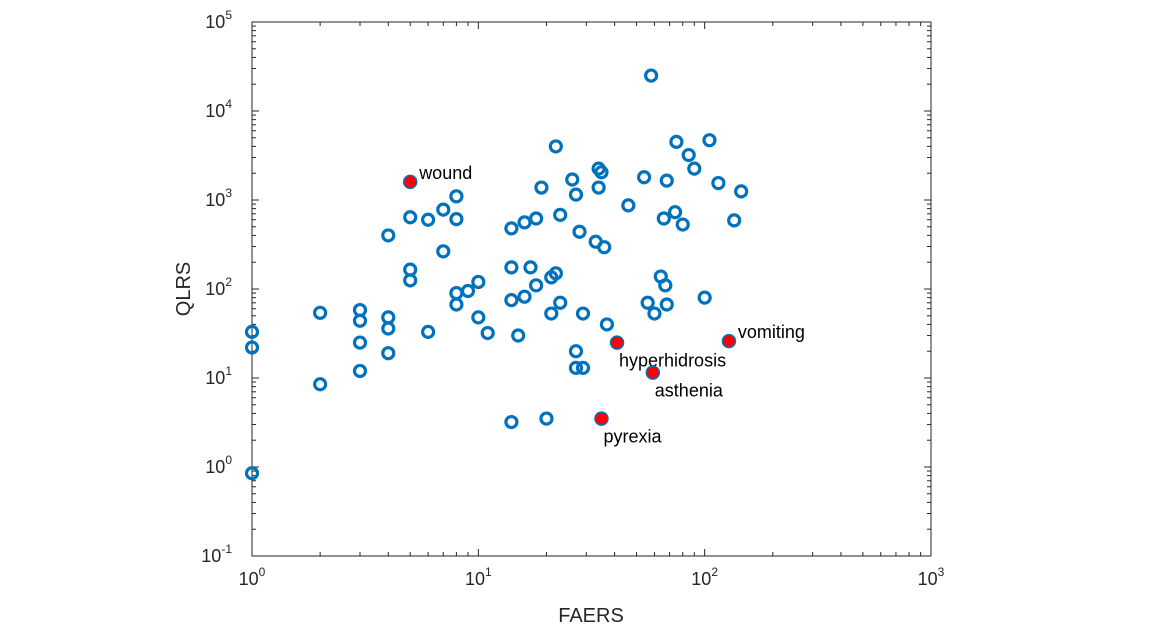 The height and width of the screenshot is (629, 1150). What do you see at coordinates (228, 460) in the screenshot?
I see `y-tick-label-exponent: 0` at bounding box center [228, 460].